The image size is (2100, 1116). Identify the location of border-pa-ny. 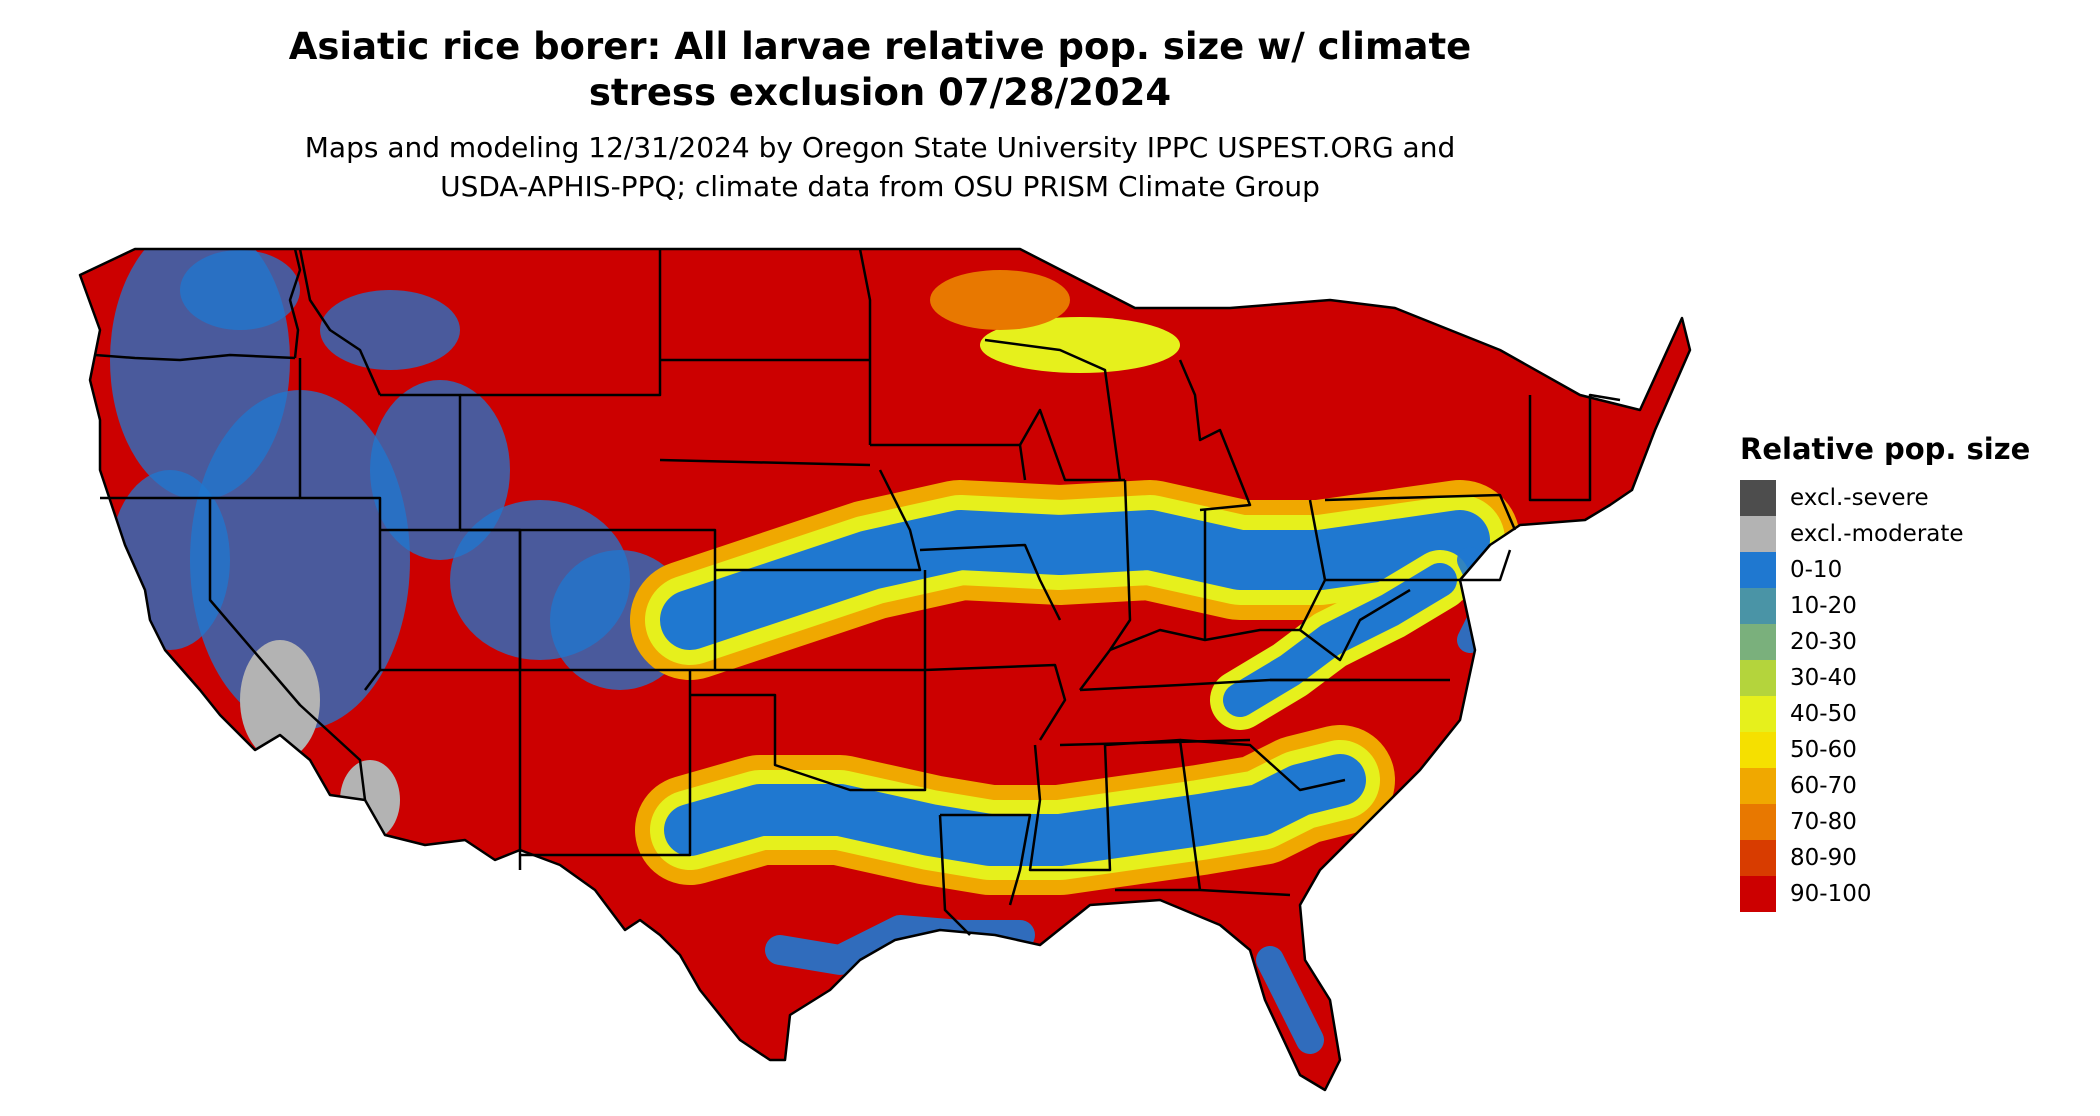
(1420, 512).